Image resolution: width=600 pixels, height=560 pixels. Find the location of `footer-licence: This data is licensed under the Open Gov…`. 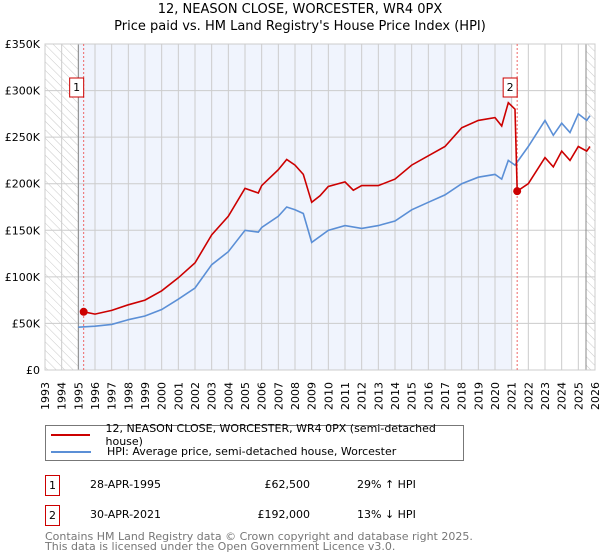

footer-licence: This data is licensed under the Open Gov… is located at coordinates (220, 546).